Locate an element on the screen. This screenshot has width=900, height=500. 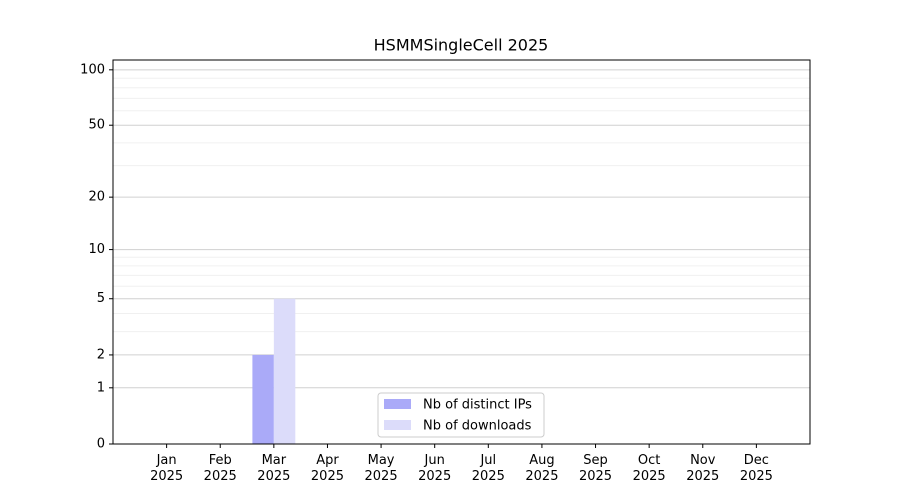
x-tick-label: Jun 2025 is located at coordinates (435, 468).